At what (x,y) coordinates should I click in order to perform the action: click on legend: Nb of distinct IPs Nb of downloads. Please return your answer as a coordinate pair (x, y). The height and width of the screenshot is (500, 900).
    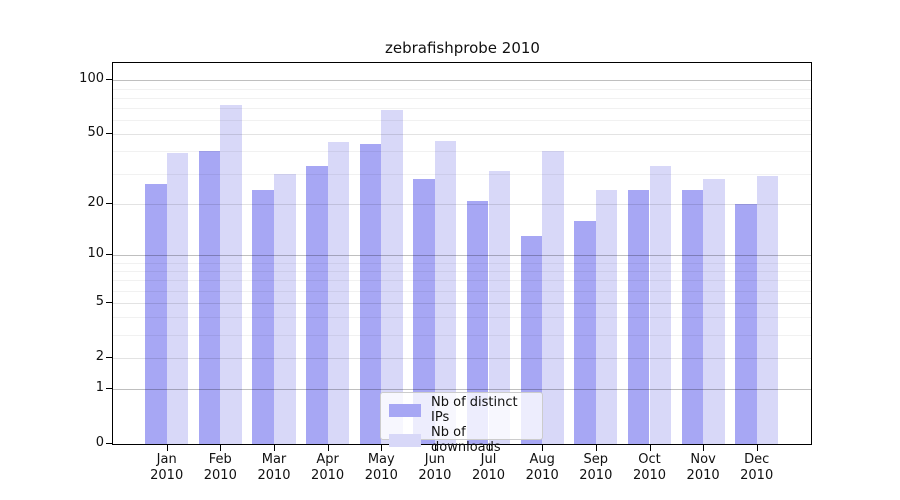
    Looking at the image, I should click on (461, 423).